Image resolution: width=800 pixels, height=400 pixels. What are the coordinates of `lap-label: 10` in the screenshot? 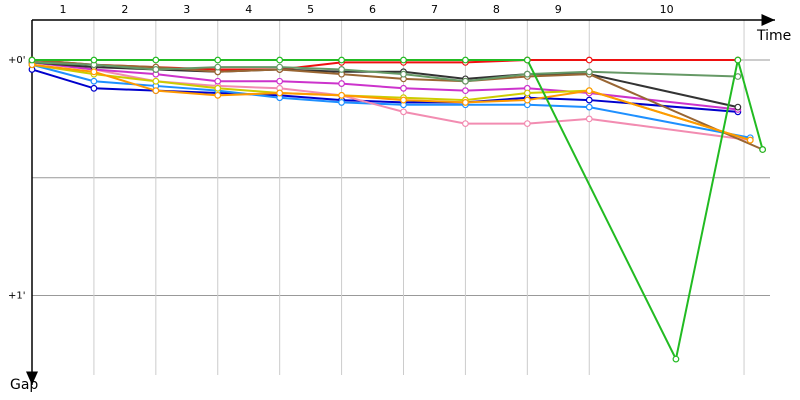 It's located at (667, 9).